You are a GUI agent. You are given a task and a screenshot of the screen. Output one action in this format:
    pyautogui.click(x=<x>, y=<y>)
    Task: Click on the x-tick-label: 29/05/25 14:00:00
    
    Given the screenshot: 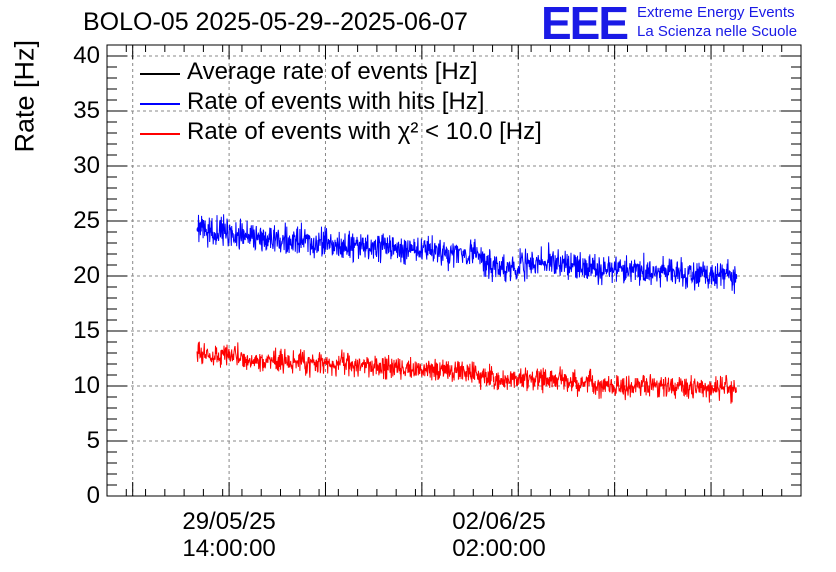 What is the action you would take?
    pyautogui.click(x=229, y=535)
    